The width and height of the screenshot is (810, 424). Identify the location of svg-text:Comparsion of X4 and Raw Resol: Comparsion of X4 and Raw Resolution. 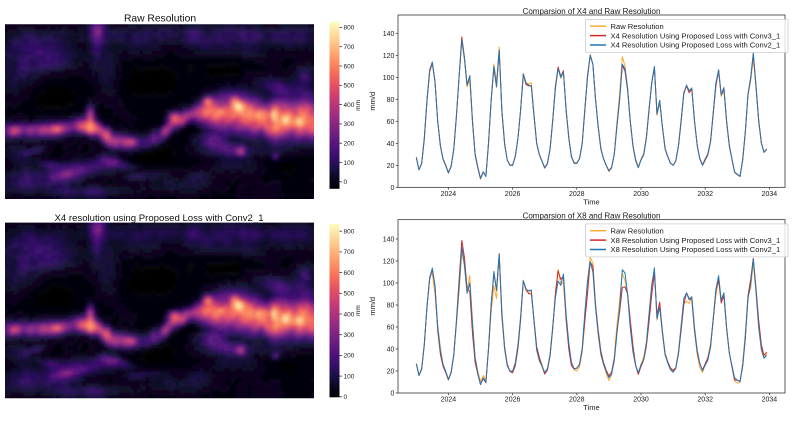
(592, 11).